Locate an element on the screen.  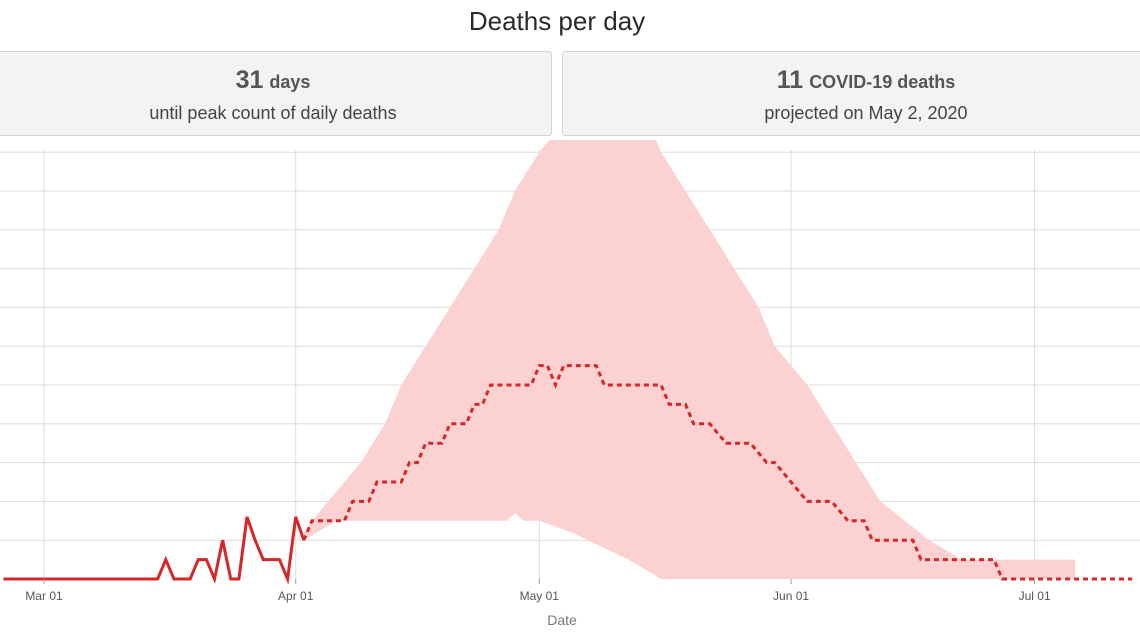
projected-deaths-value: 11 is located at coordinates (790, 80).